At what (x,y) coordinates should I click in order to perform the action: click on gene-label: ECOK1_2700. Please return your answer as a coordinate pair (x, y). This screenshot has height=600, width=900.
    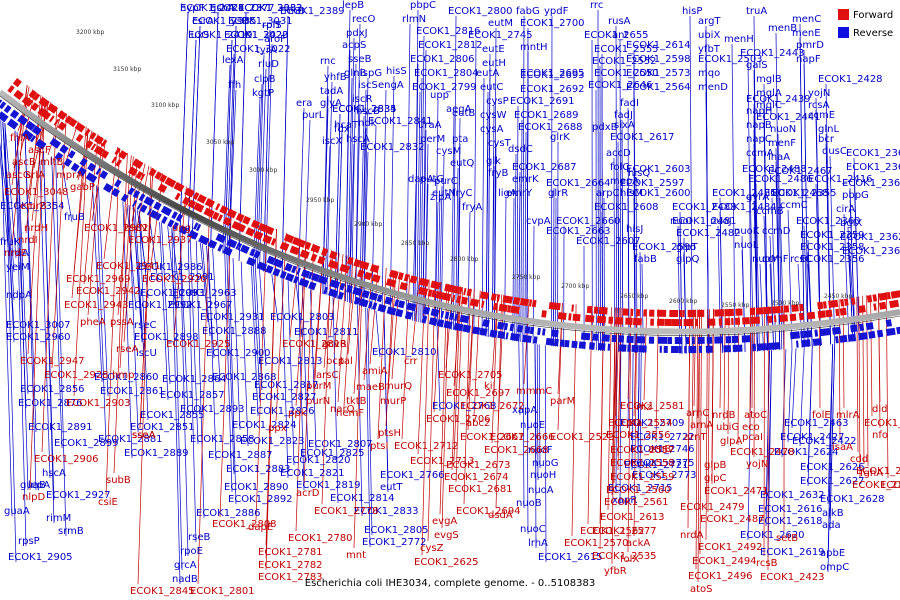
    Looking at the image, I should click on (552, 23).